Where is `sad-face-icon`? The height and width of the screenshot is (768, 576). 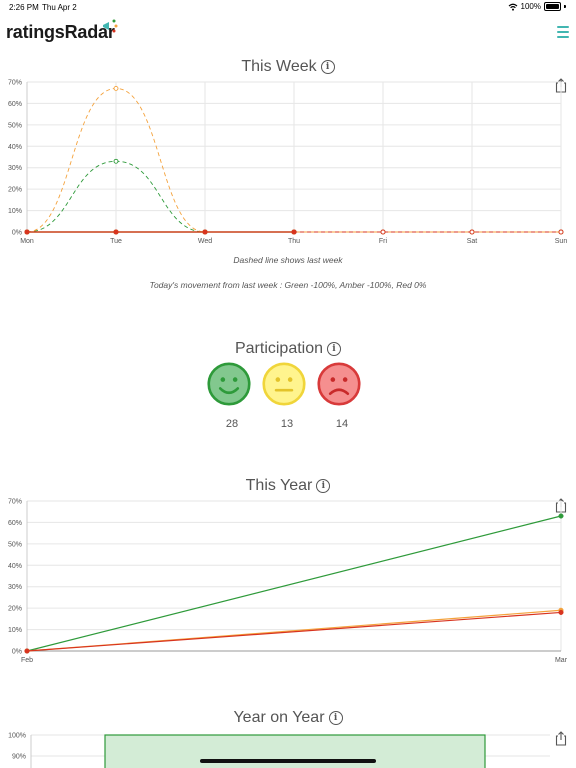
sad-face-icon is located at coordinates (339, 384).